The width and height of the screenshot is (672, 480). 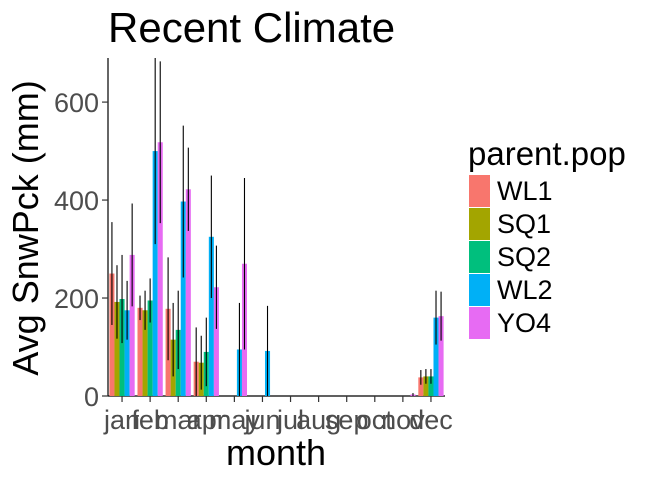 What do you see at coordinates (216, 341) in the screenshot?
I see `bar-yo4-apr` at bounding box center [216, 341].